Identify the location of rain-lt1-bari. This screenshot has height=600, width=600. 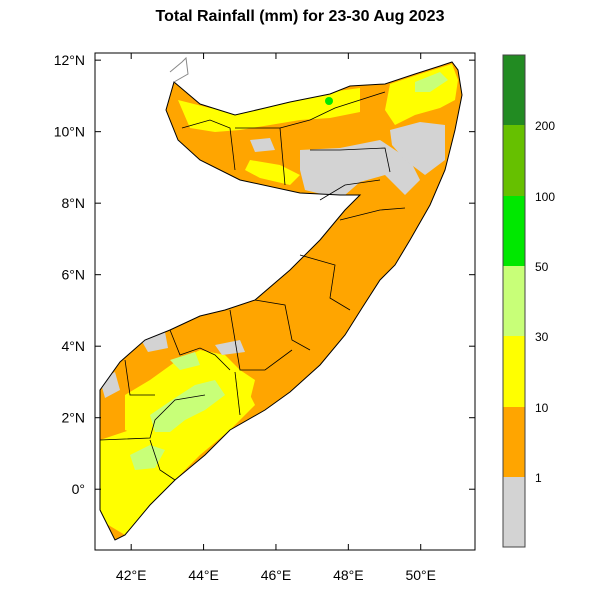
(417, 148).